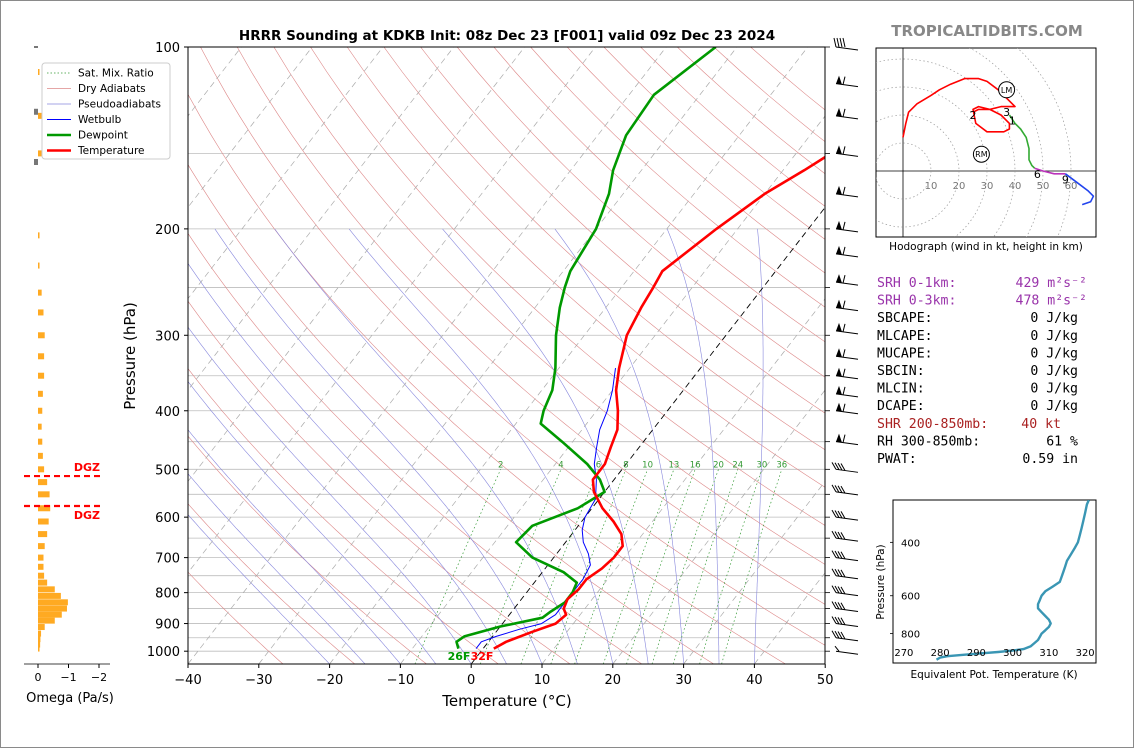 The height and width of the screenshot is (748, 1134). Describe the element at coordinates (167, 470) in the screenshot. I see `y-tick-label: 500` at that location.